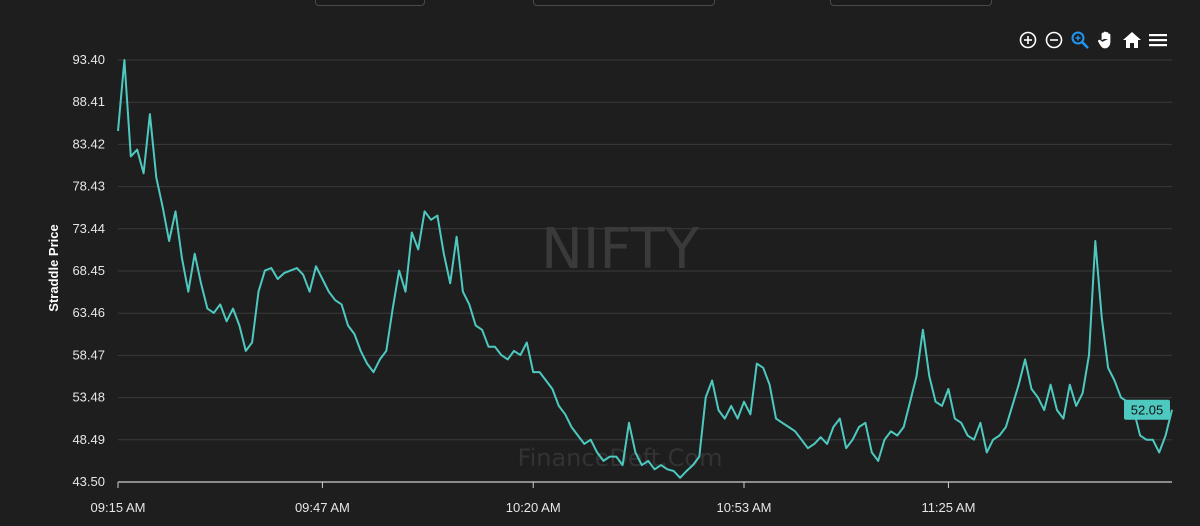  What do you see at coordinates (88, 228) in the screenshot?
I see `y-tick-label: 73.44` at bounding box center [88, 228].